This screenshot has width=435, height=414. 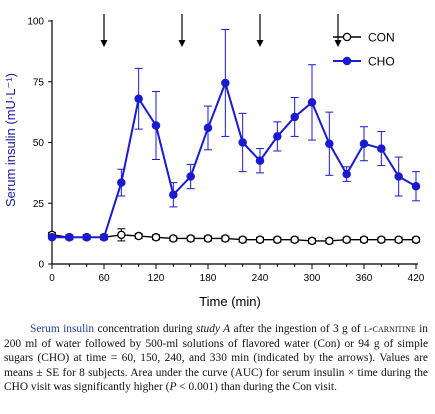 I want to click on dose-arrows, so click(x=221, y=30).